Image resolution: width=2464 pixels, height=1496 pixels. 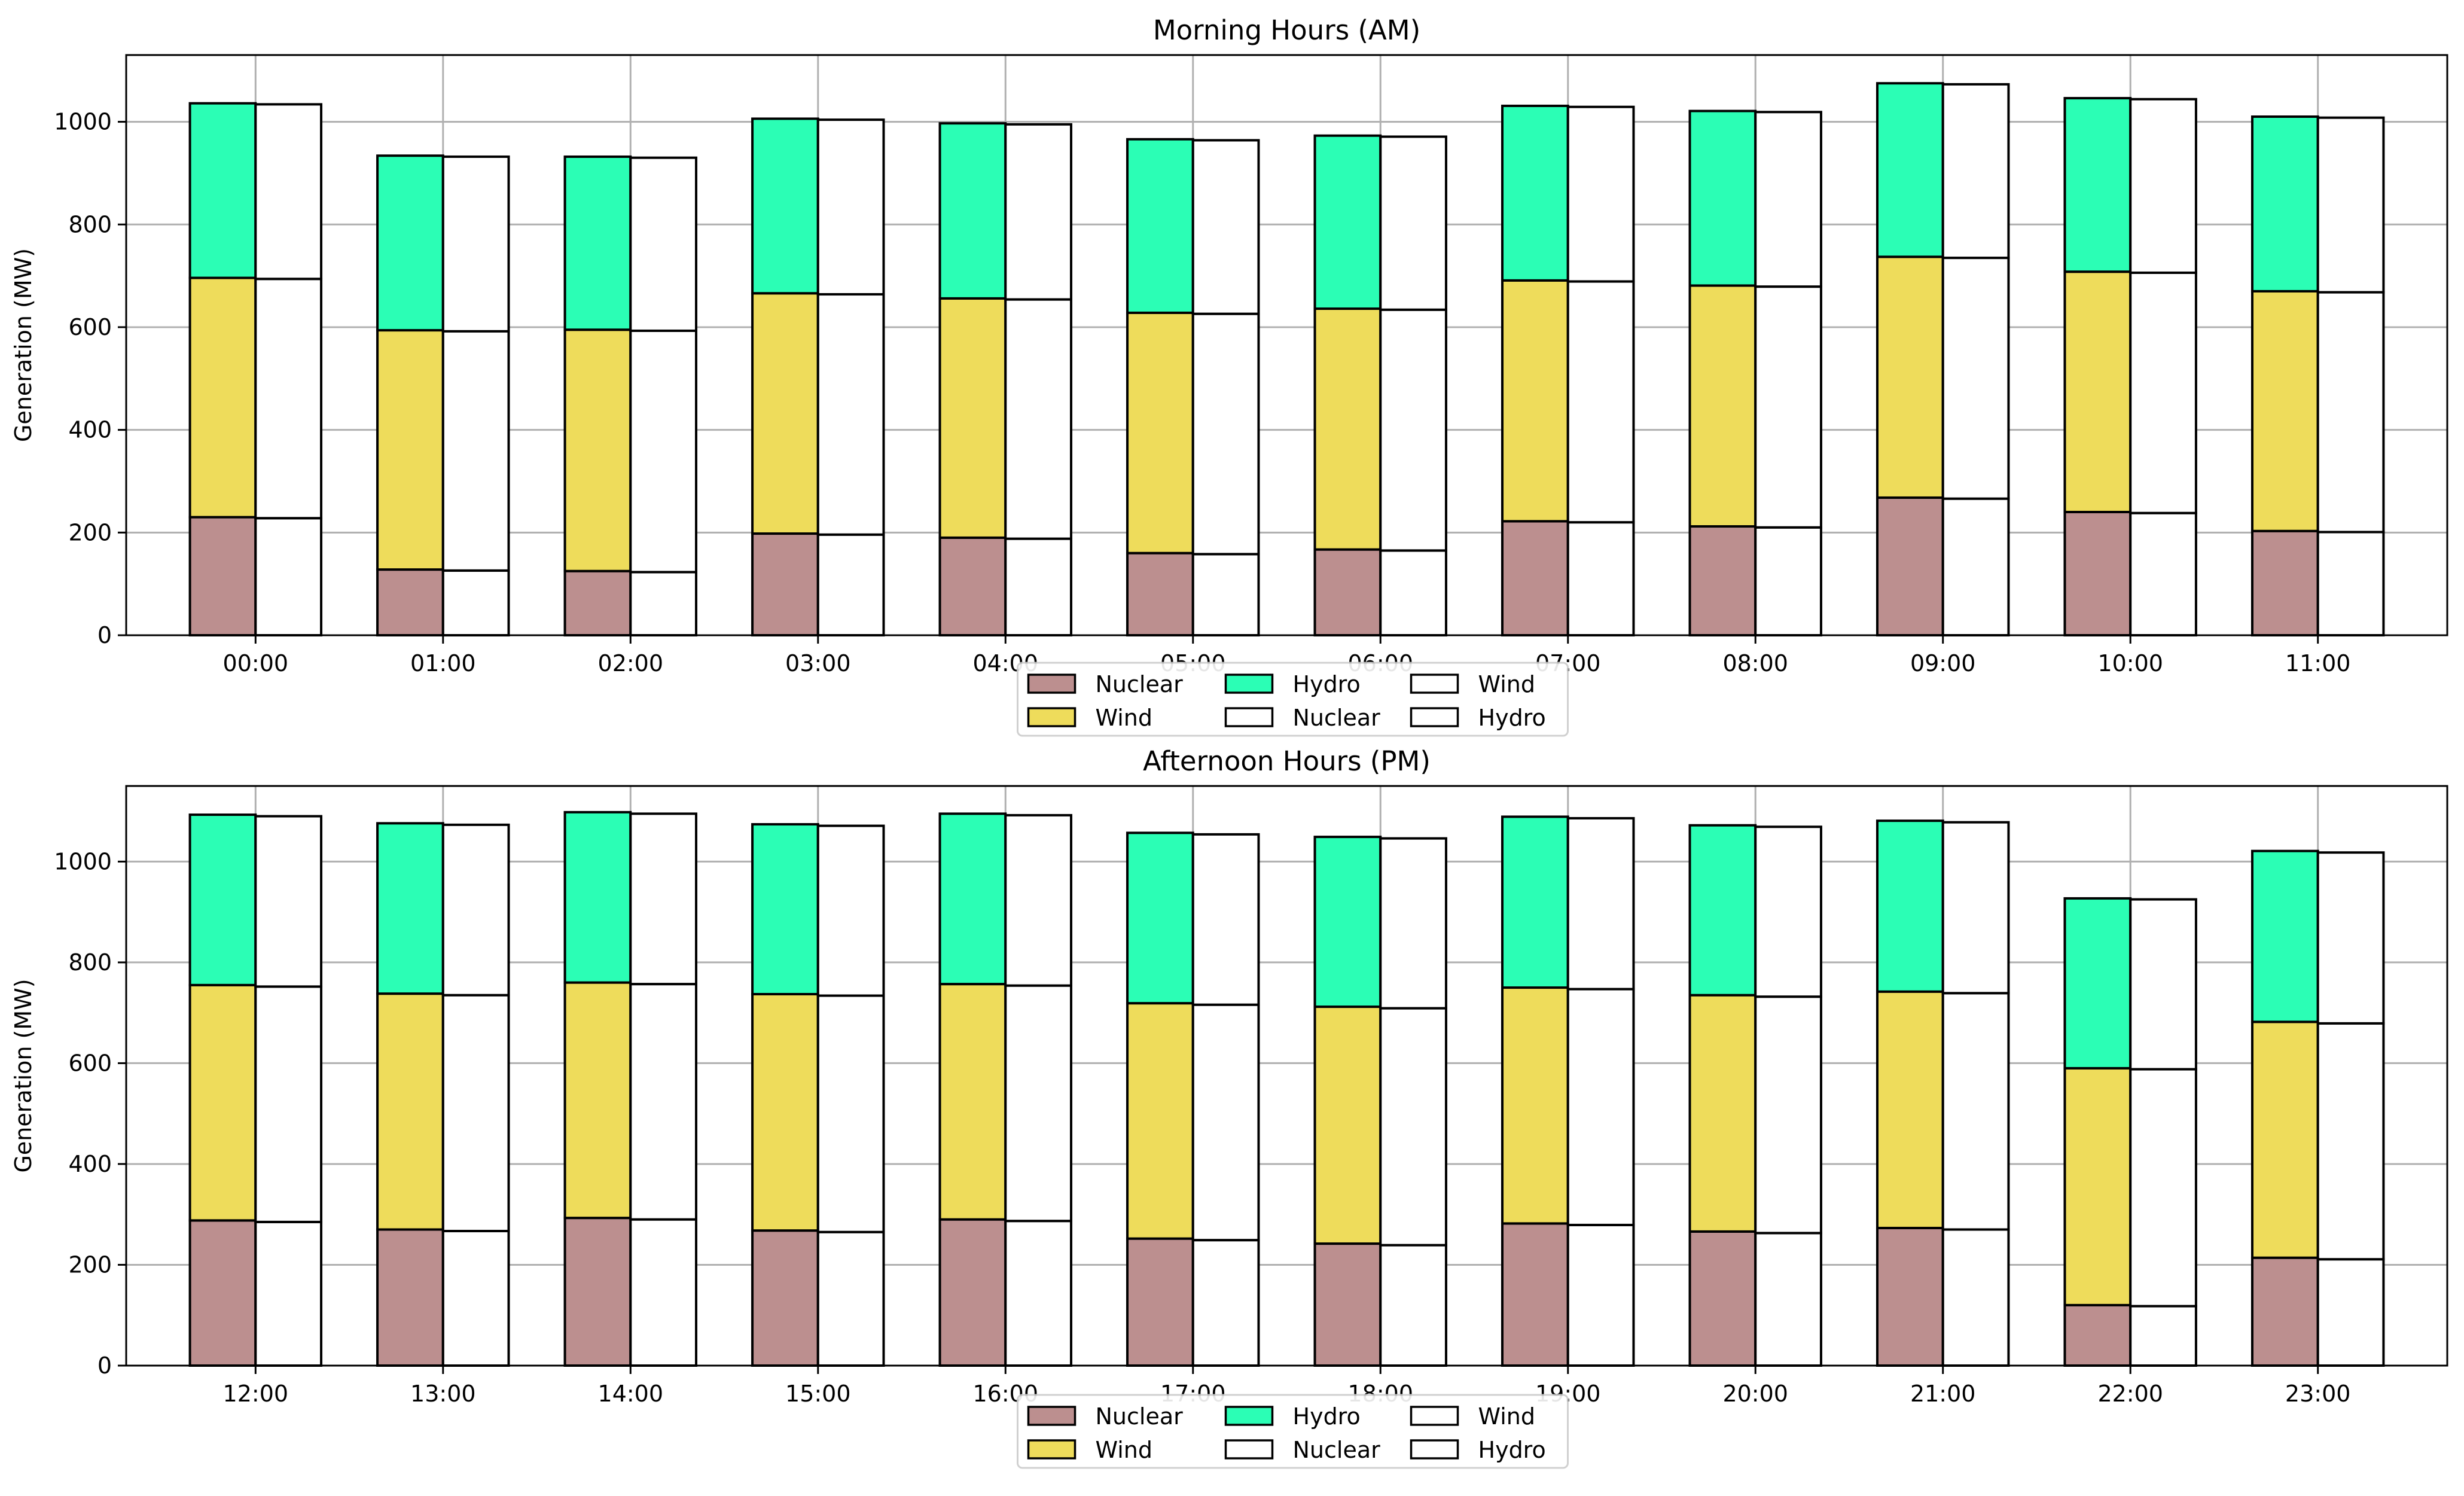 I want to click on bar-filled-wind-1900, so click(x=1535, y=1105).